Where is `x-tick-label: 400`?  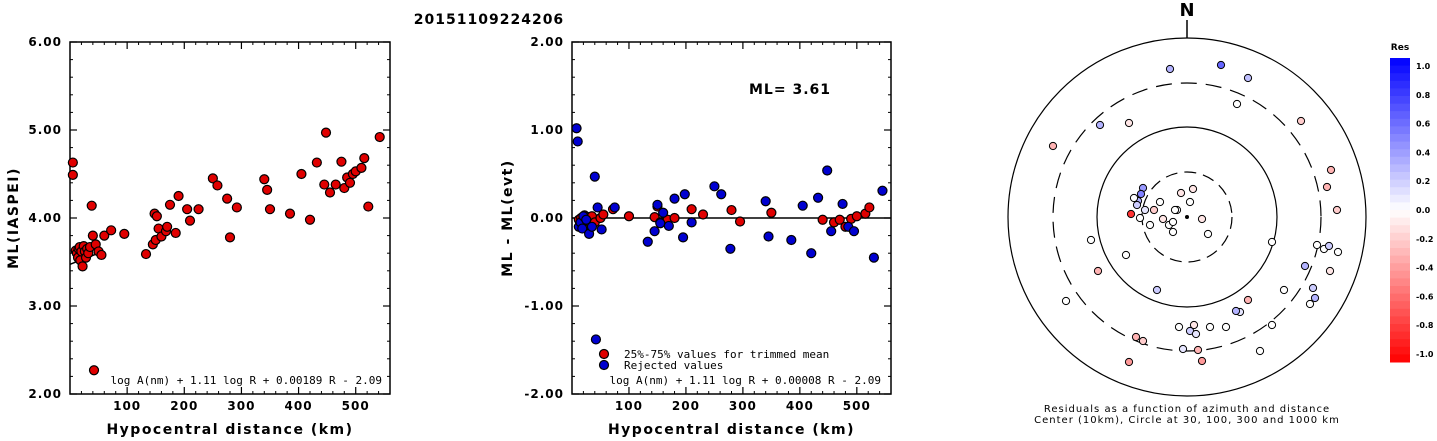 x-tick-label: 400 is located at coordinates (800, 406).